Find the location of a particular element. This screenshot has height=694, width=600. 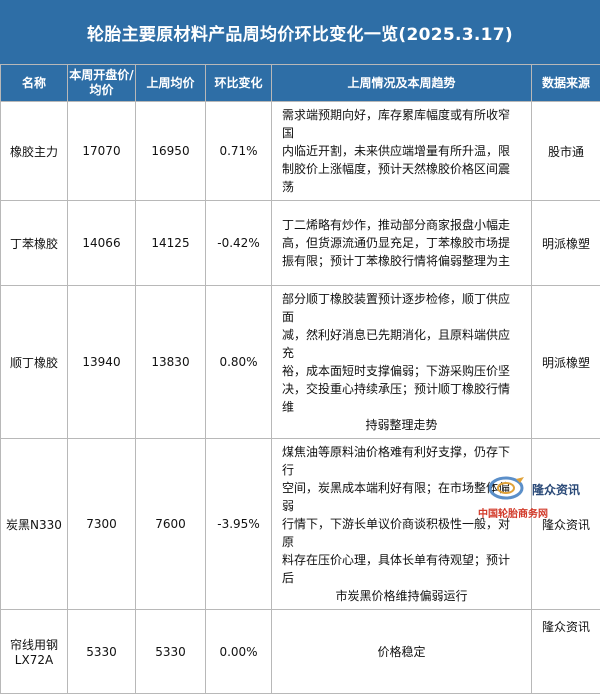

trend-line: 料存在压价心理，具体长单有待观望；预计后 is located at coordinates (401, 569).